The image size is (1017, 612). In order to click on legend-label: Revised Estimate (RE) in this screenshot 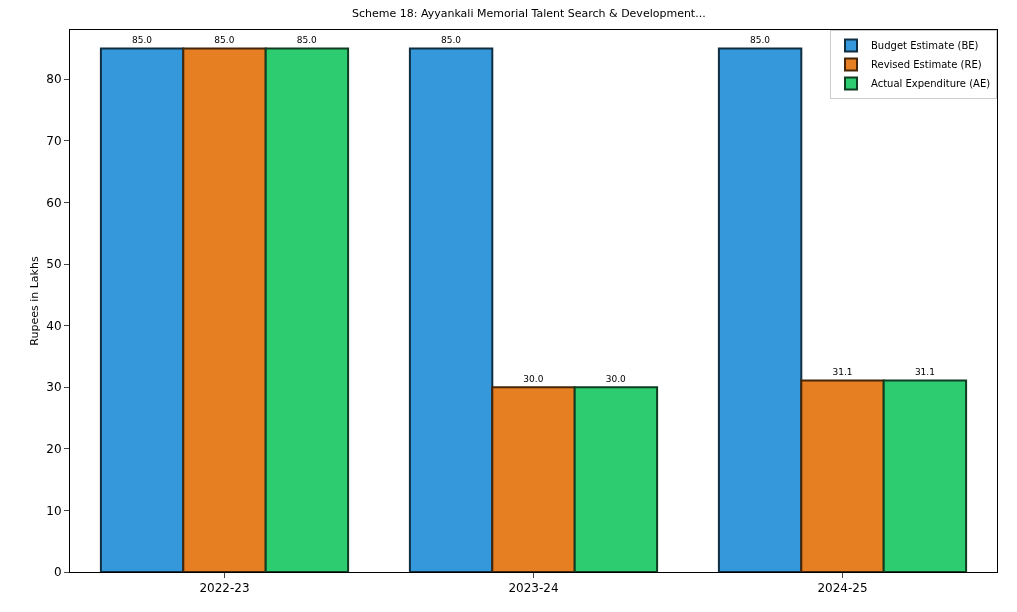, I will do `click(926, 65)`.